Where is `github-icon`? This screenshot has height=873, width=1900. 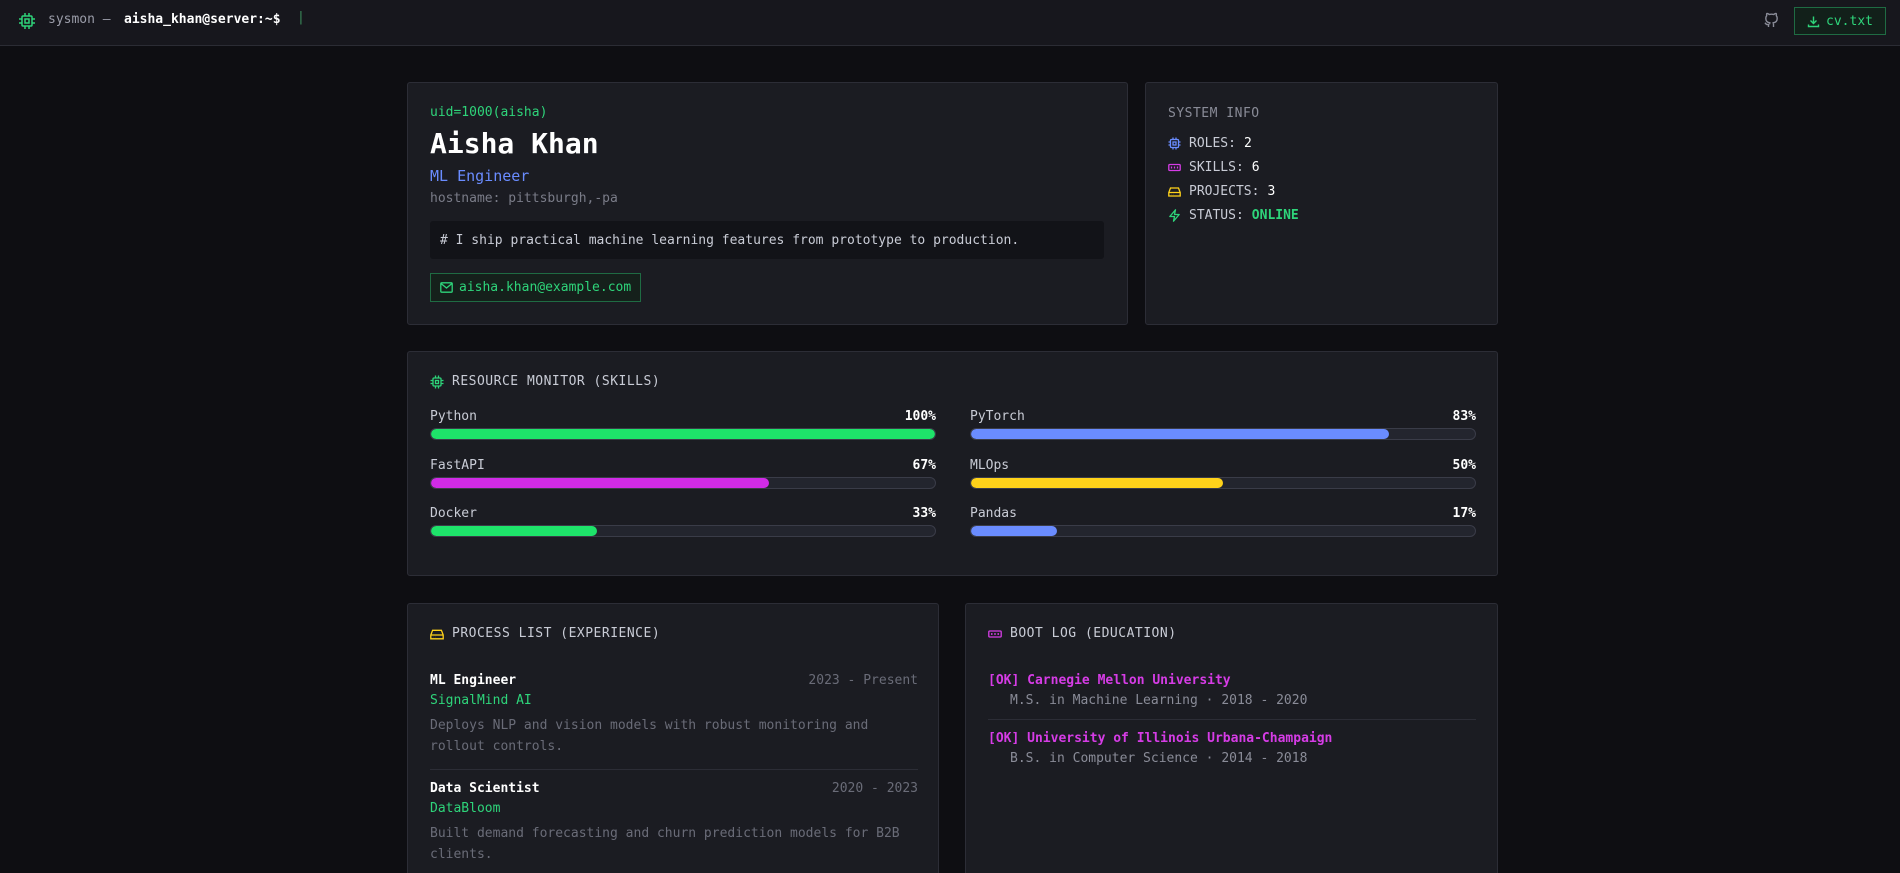
github-icon is located at coordinates (1771, 20).